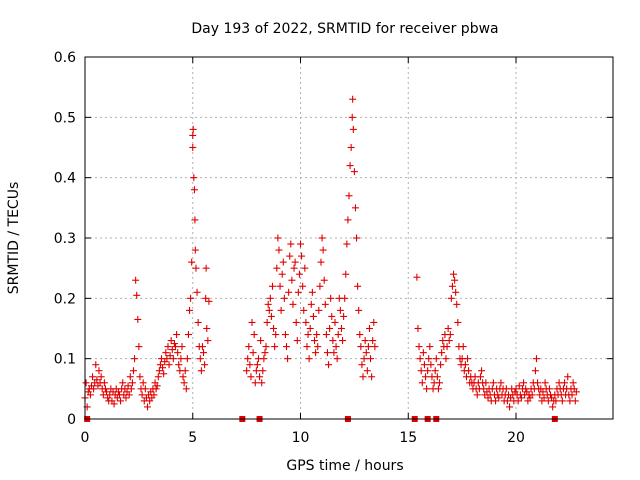  I want to click on y-tick-label: 0, so click(71, 420).